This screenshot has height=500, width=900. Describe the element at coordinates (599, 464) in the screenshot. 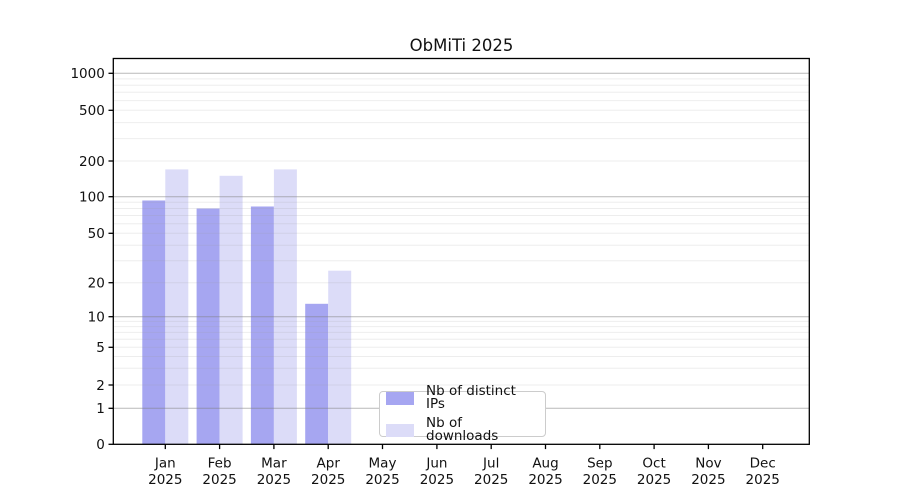

I see `x-tick-label-month: Sep` at that location.